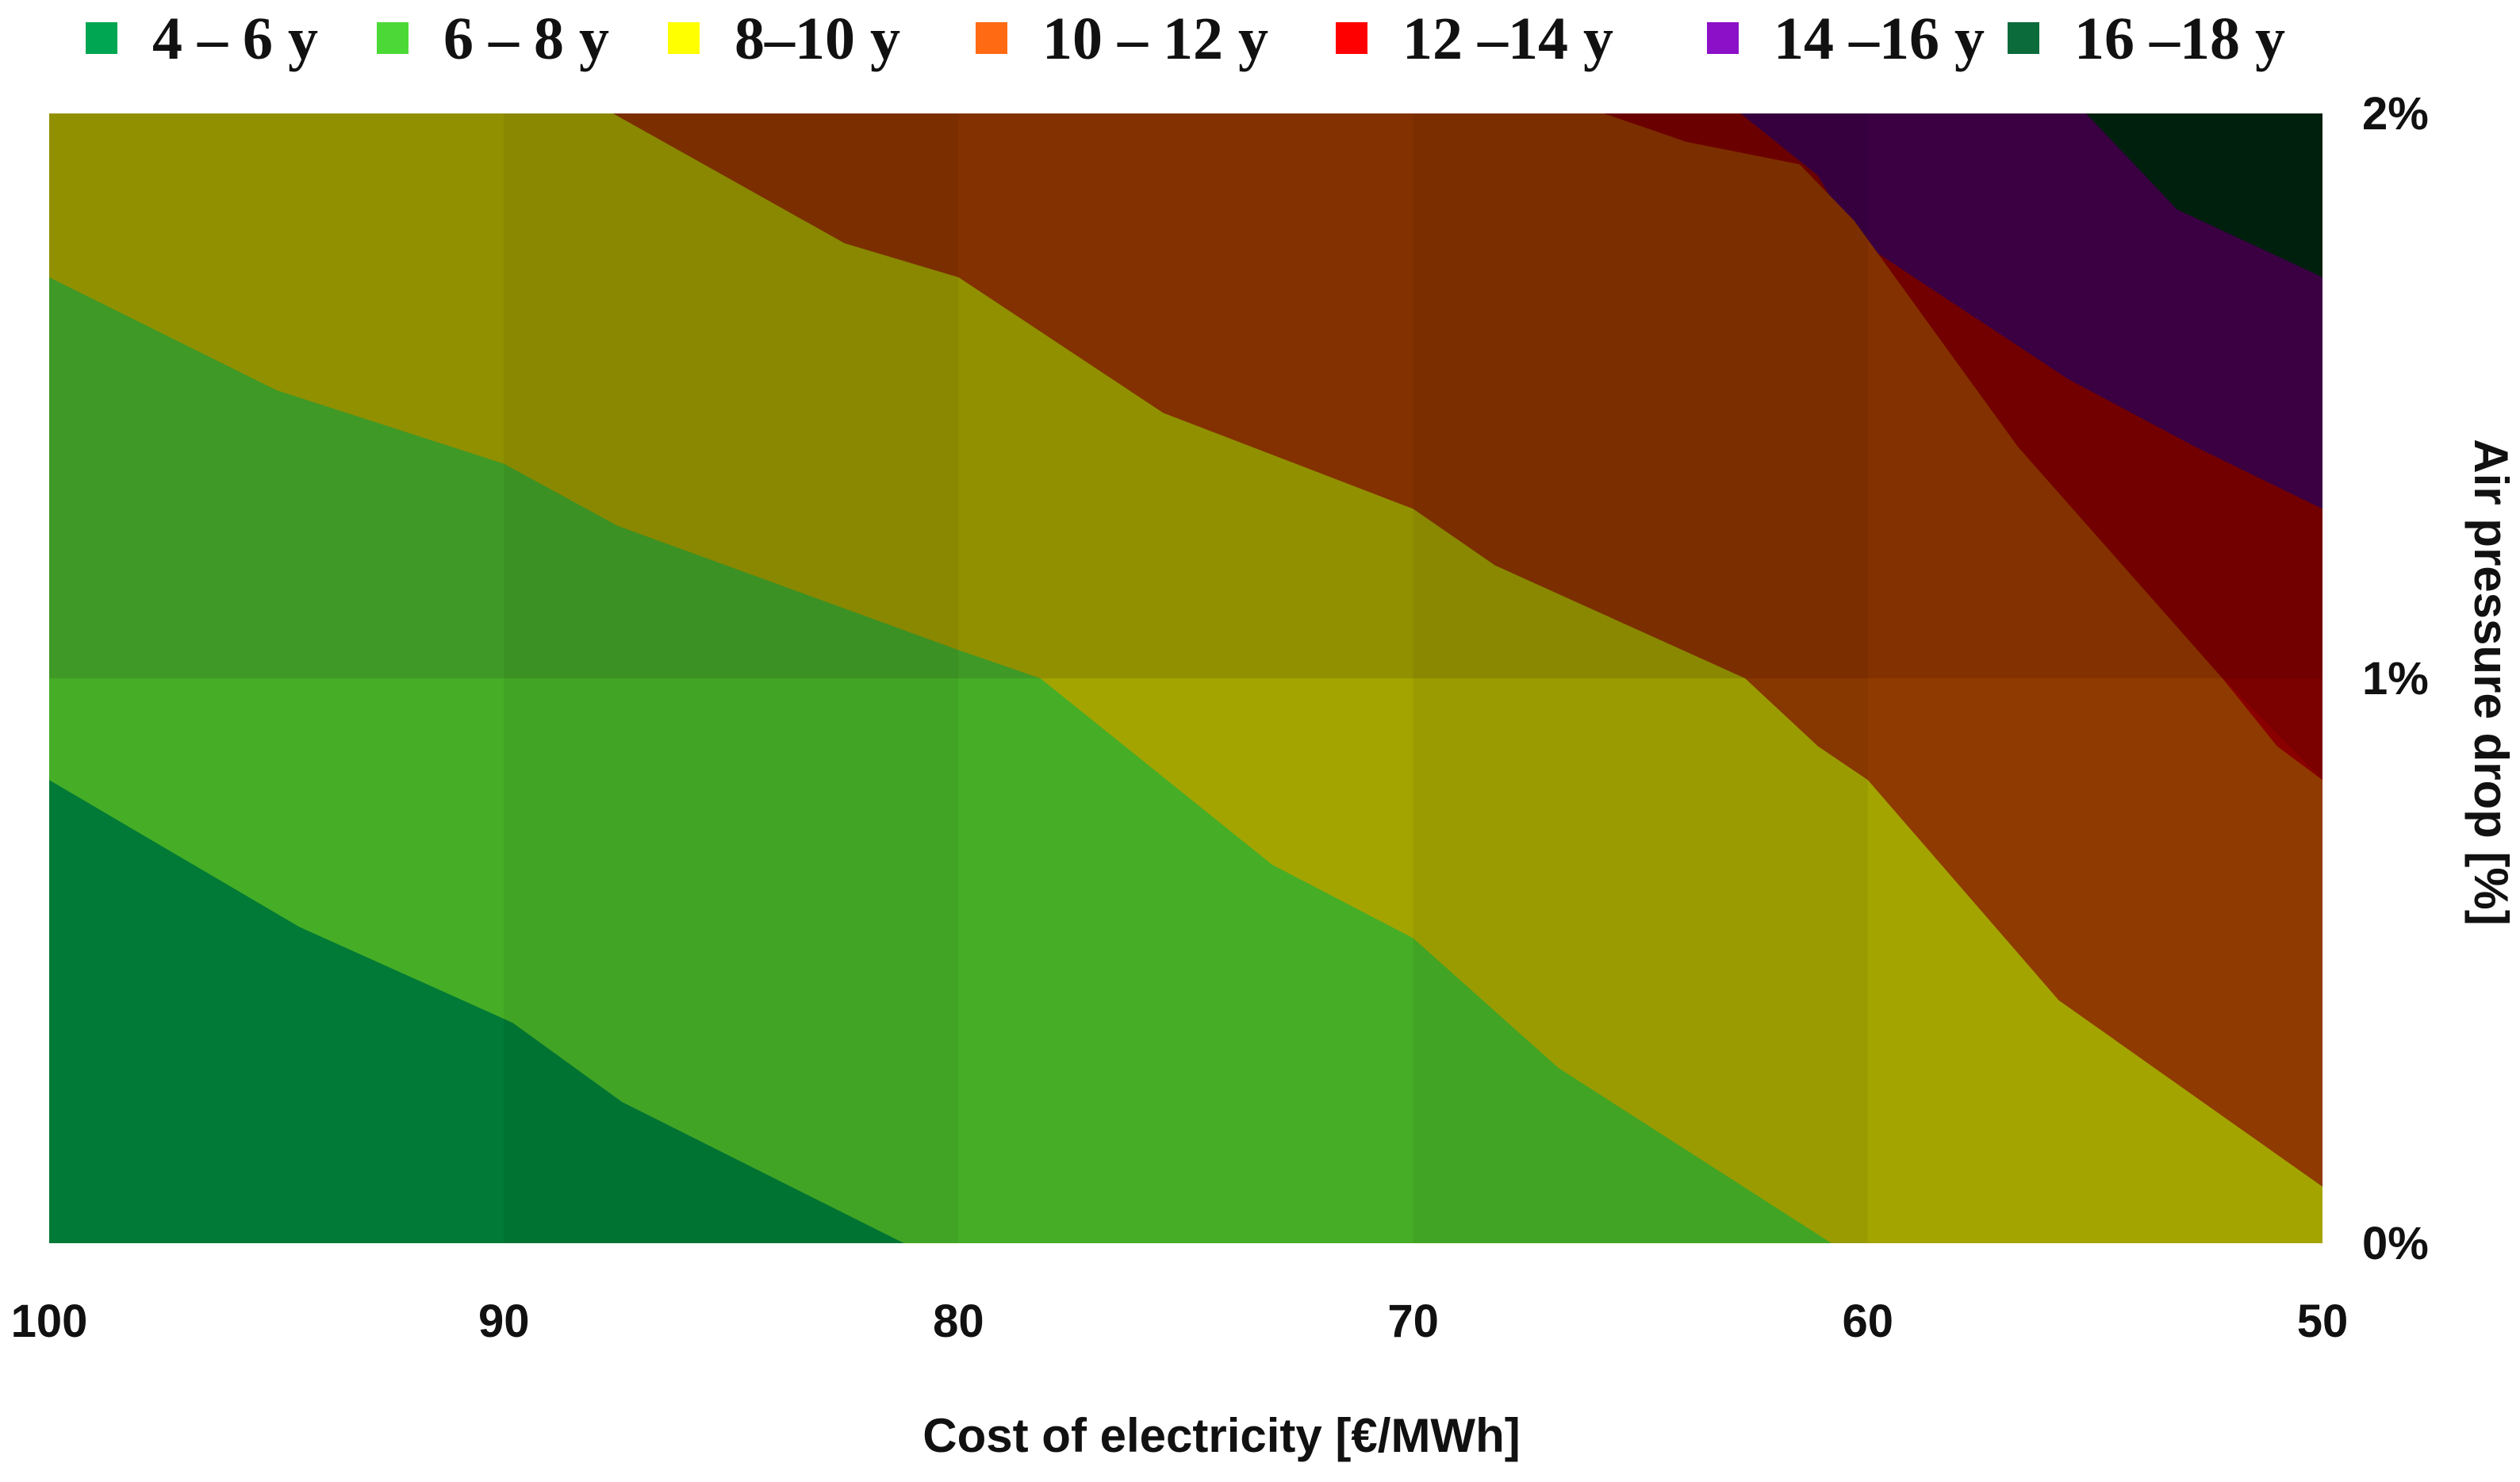  What do you see at coordinates (1868, 1321) in the screenshot?
I see `x-tick-label: 60` at bounding box center [1868, 1321].